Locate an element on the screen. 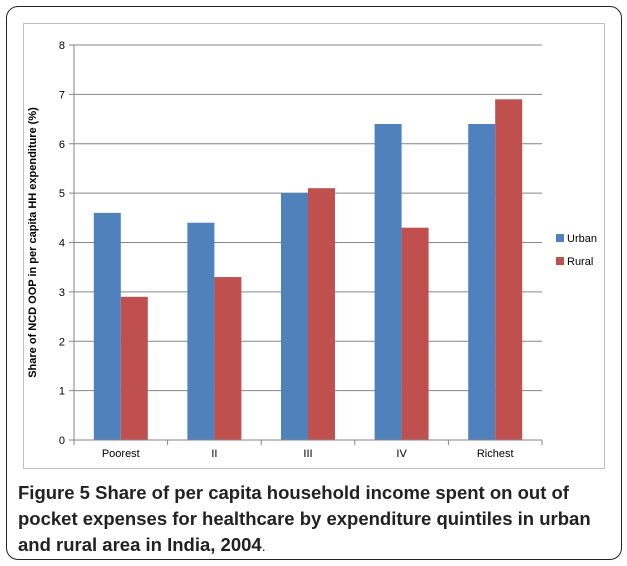  y-tick-labels: 0 1 2 3 4 5 6 7 8 is located at coordinates (62, 243).